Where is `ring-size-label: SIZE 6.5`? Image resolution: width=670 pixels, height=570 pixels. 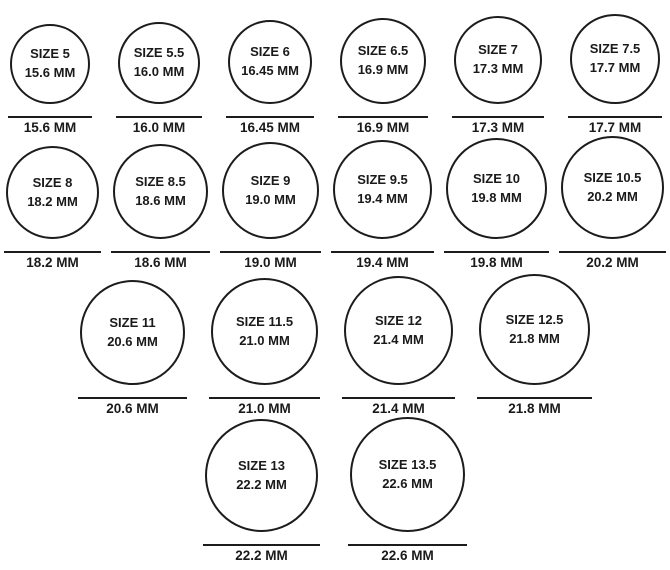 ring-size-label: SIZE 6.5 is located at coordinates (383, 51).